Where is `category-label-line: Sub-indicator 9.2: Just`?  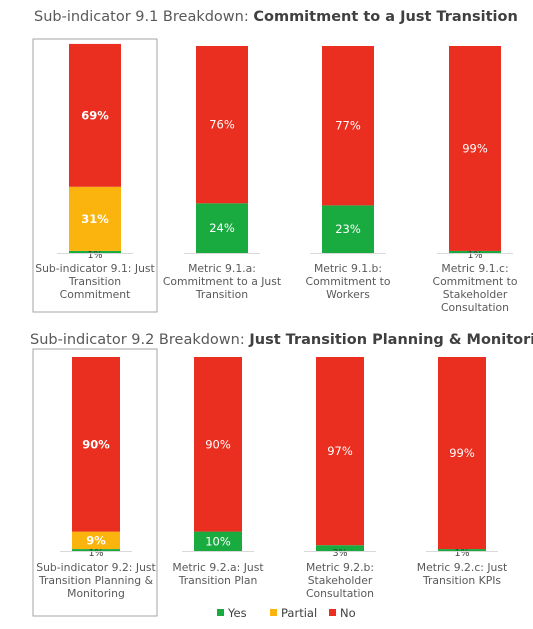 category-label-line: Sub-indicator 9.2: Just is located at coordinates (96, 567).